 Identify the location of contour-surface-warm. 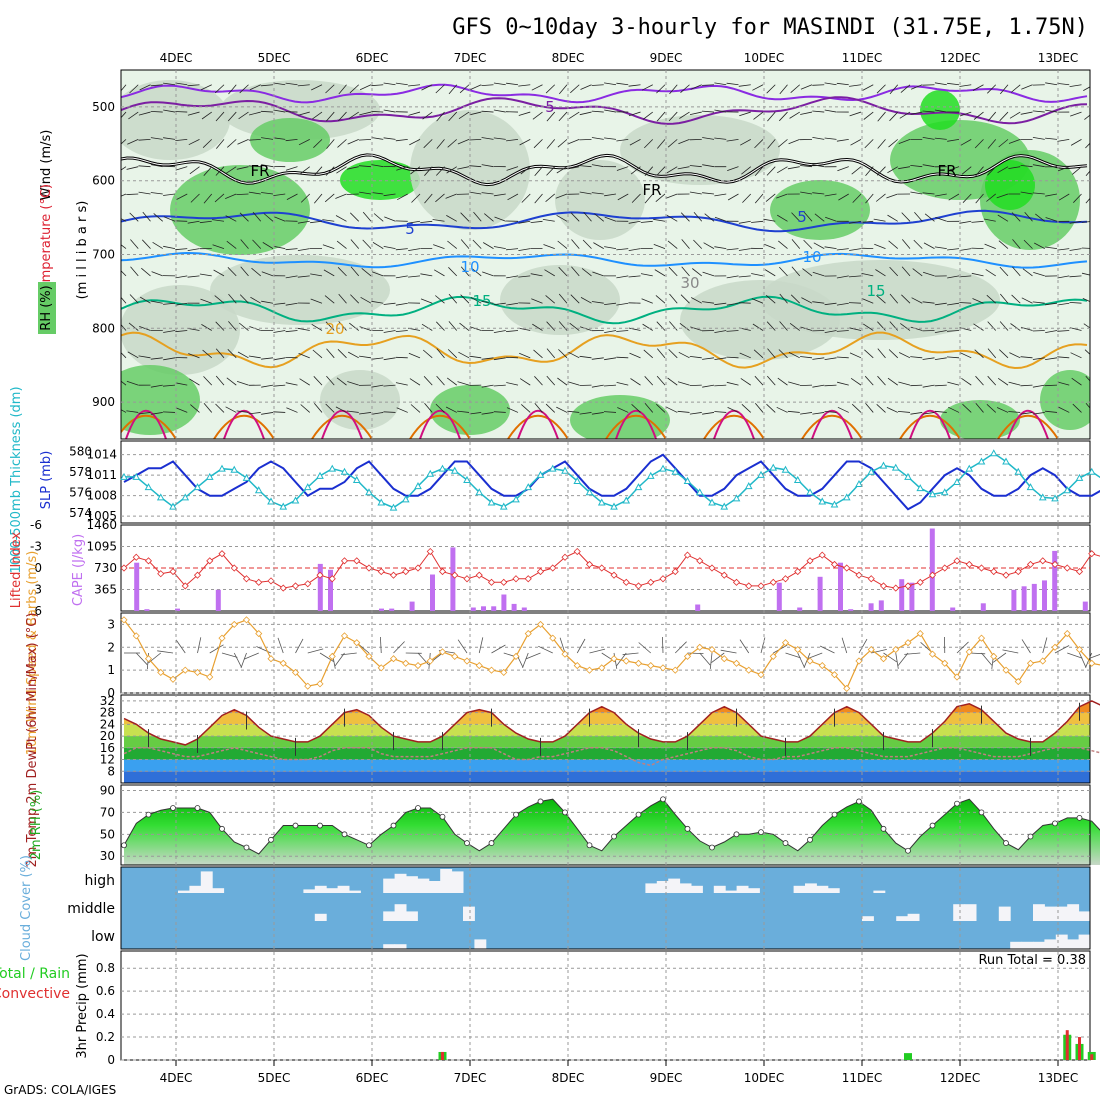
(244, 426).